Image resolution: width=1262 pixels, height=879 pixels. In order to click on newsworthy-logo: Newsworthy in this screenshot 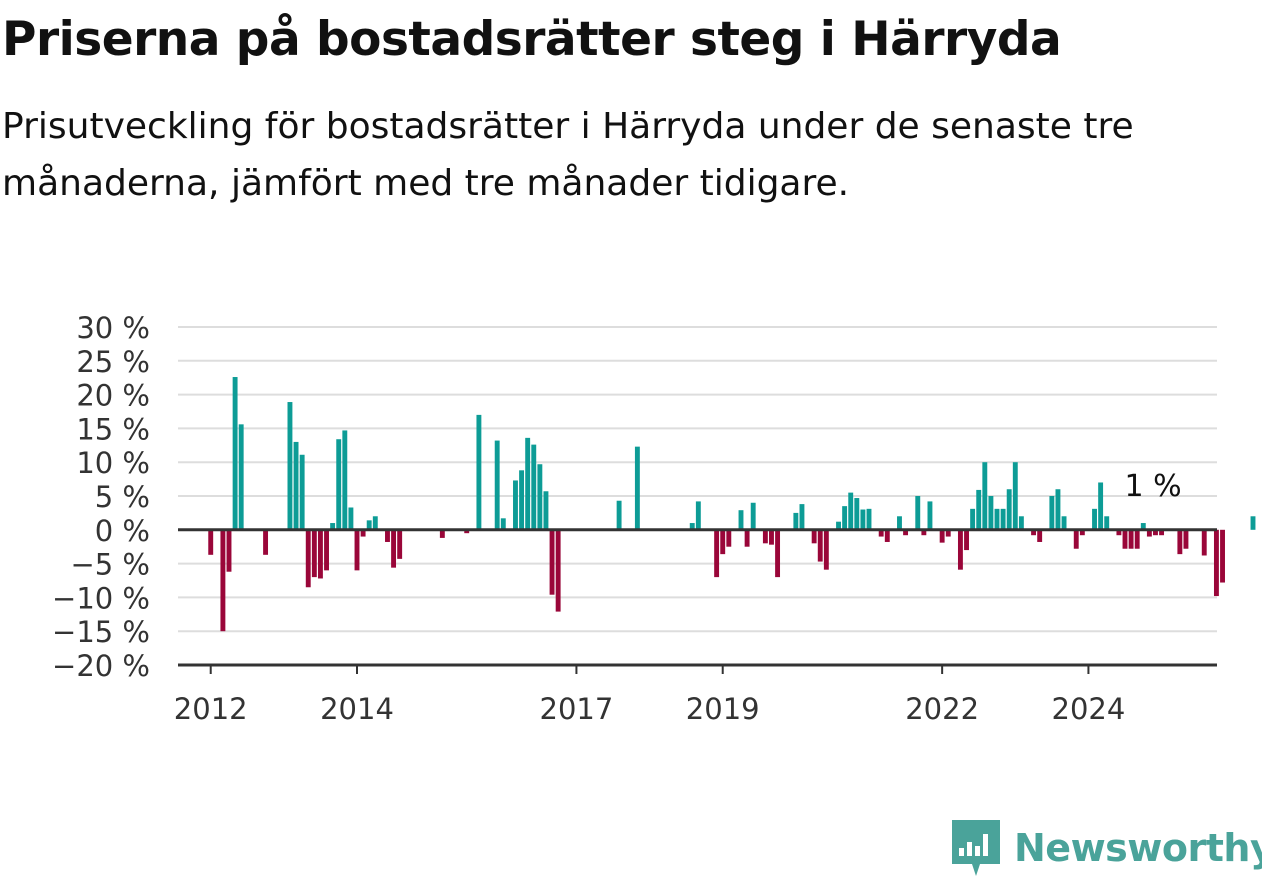, I will do `click(1106, 848)`.